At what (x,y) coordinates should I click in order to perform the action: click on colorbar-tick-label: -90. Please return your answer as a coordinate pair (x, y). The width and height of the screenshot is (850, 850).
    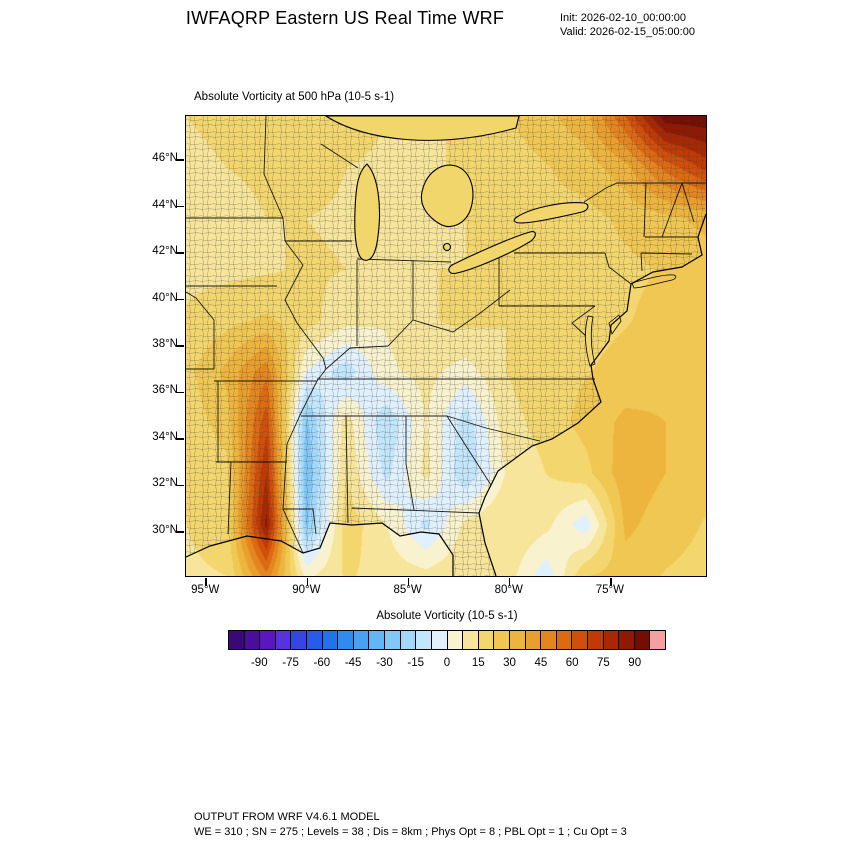
    Looking at the image, I should click on (259, 663).